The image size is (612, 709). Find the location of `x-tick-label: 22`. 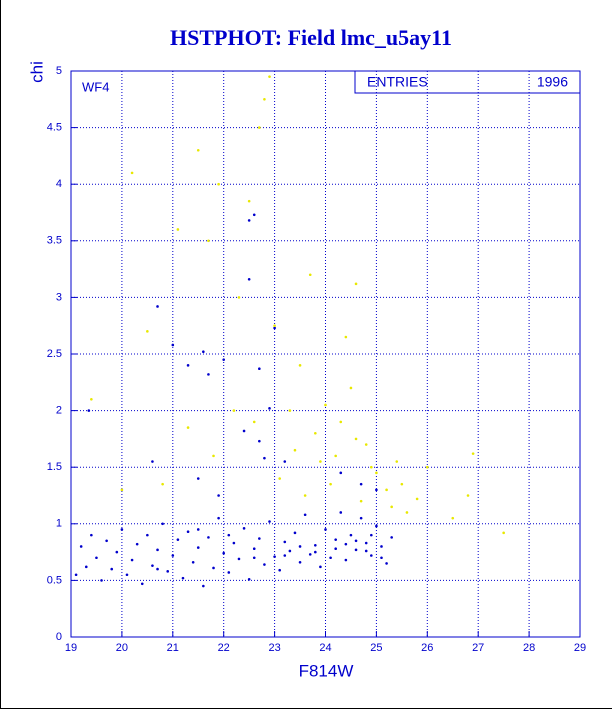

x-tick-label: 22 is located at coordinates (224, 648).